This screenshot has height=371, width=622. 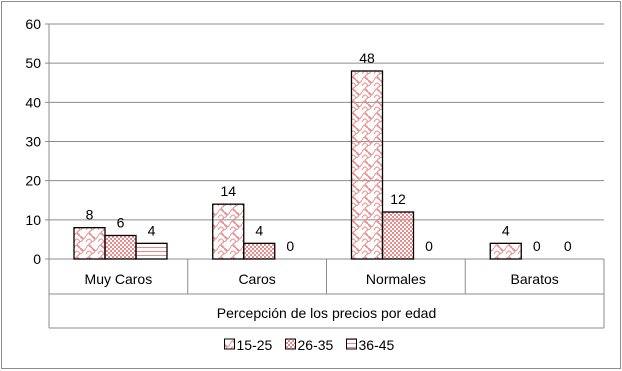 I want to click on bar-15-25-caros, so click(x=228, y=231).